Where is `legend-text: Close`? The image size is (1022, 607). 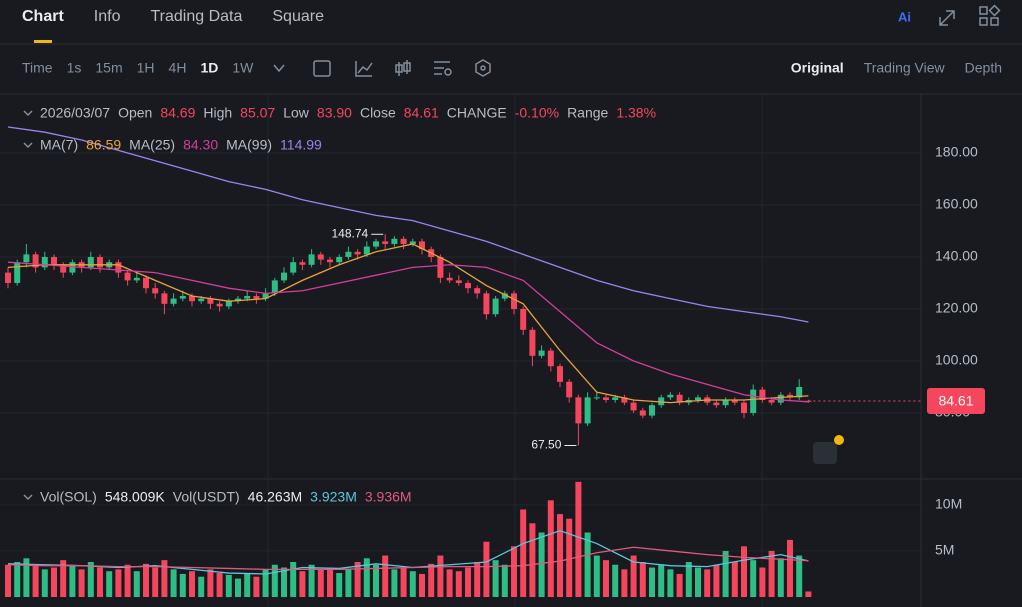 legend-text: Close is located at coordinates (378, 113).